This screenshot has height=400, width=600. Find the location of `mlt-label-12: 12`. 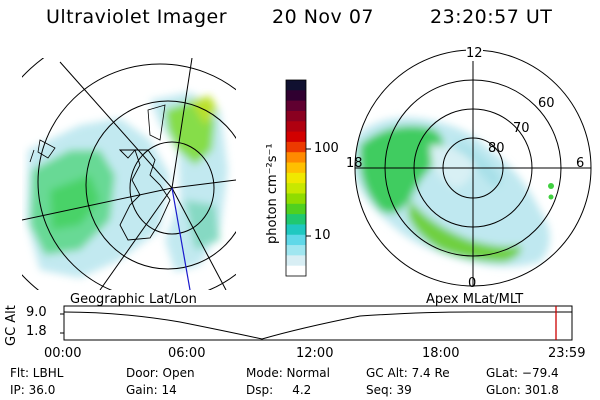

mlt-label-12: 12 is located at coordinates (474, 53).